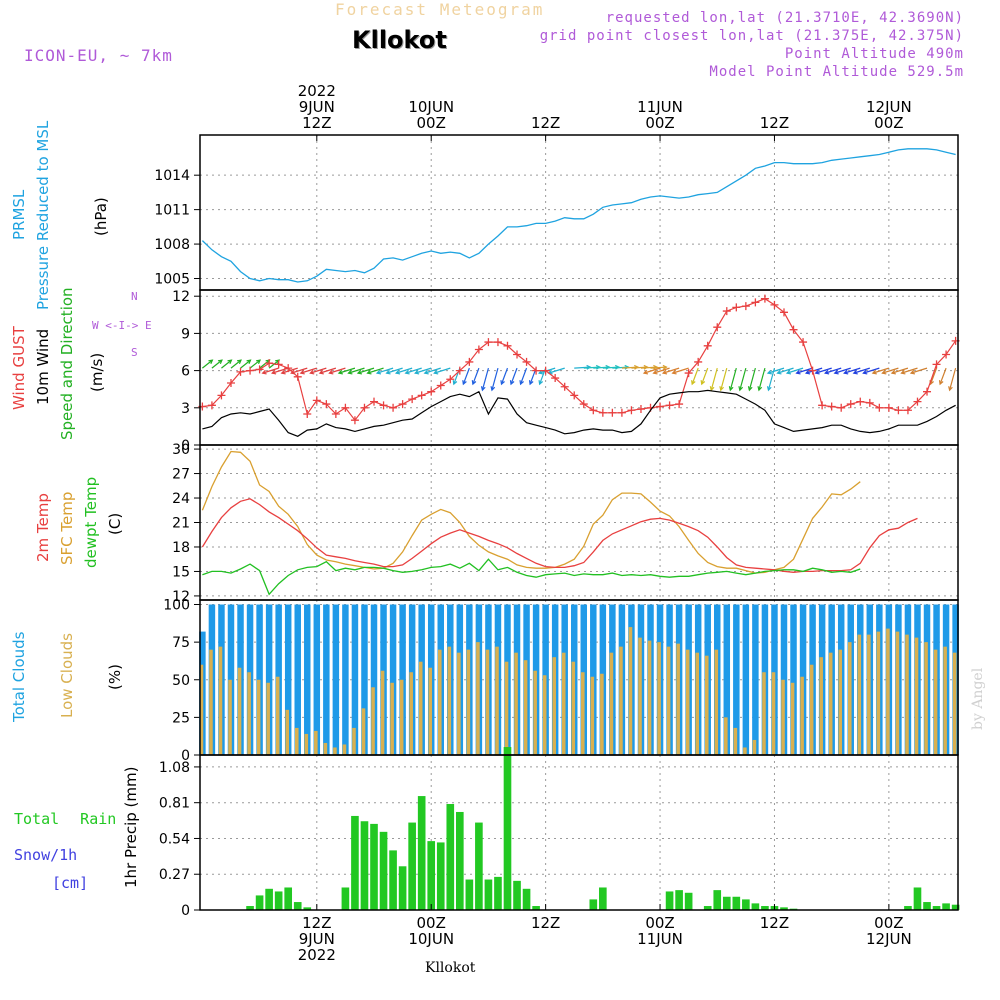 The height and width of the screenshot is (1000, 1000). What do you see at coordinates (579, 360) in the screenshot?
I see `wind-gust-line` at bounding box center [579, 360].